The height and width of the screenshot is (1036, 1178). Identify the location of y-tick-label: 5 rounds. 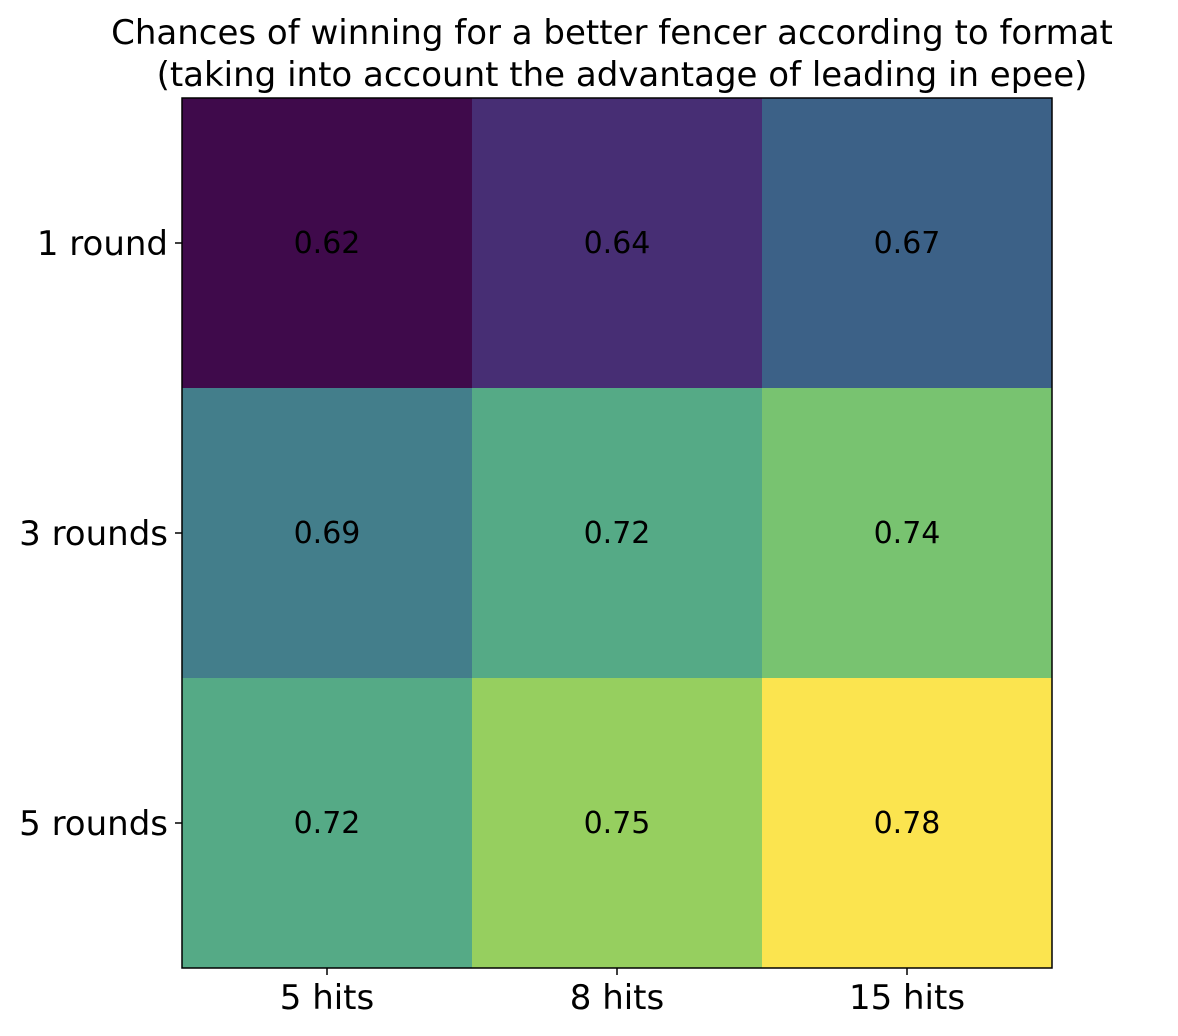
(93, 824).